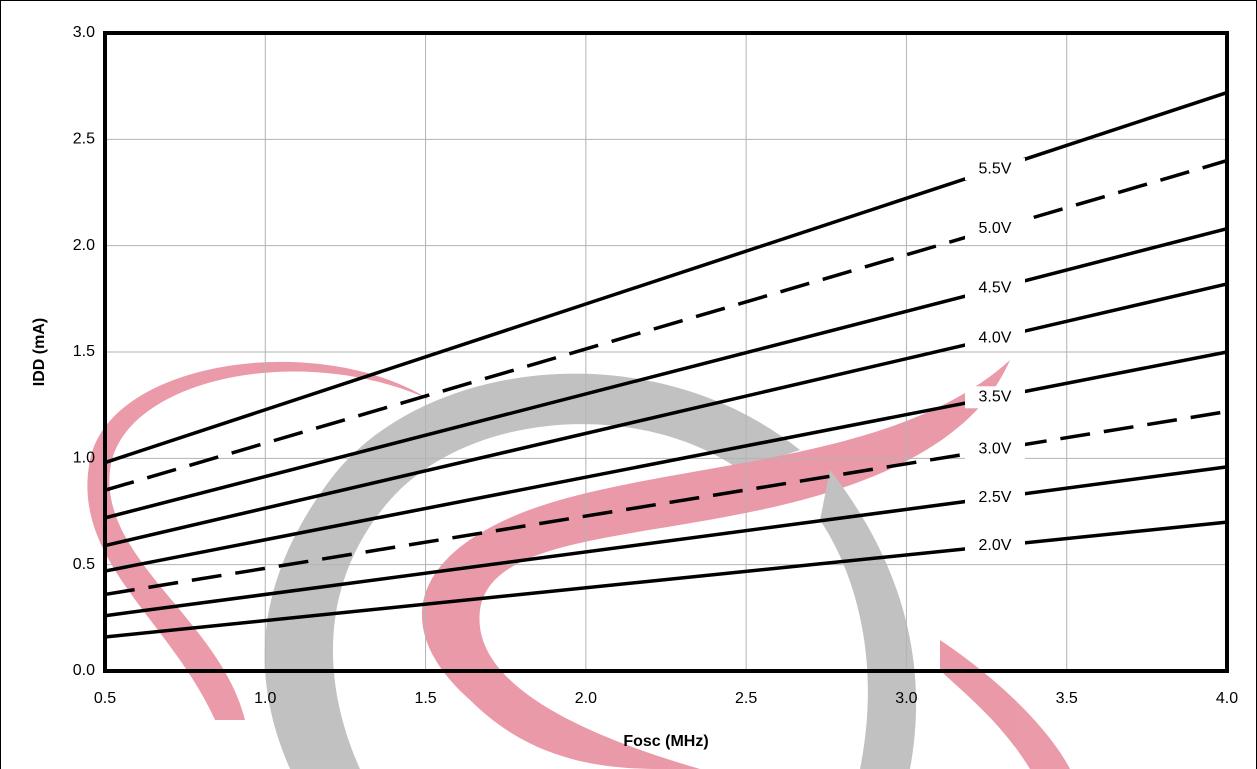  Describe the element at coordinates (39, 352) in the screenshot. I see `y-axis-title: IDD (mA)` at that location.